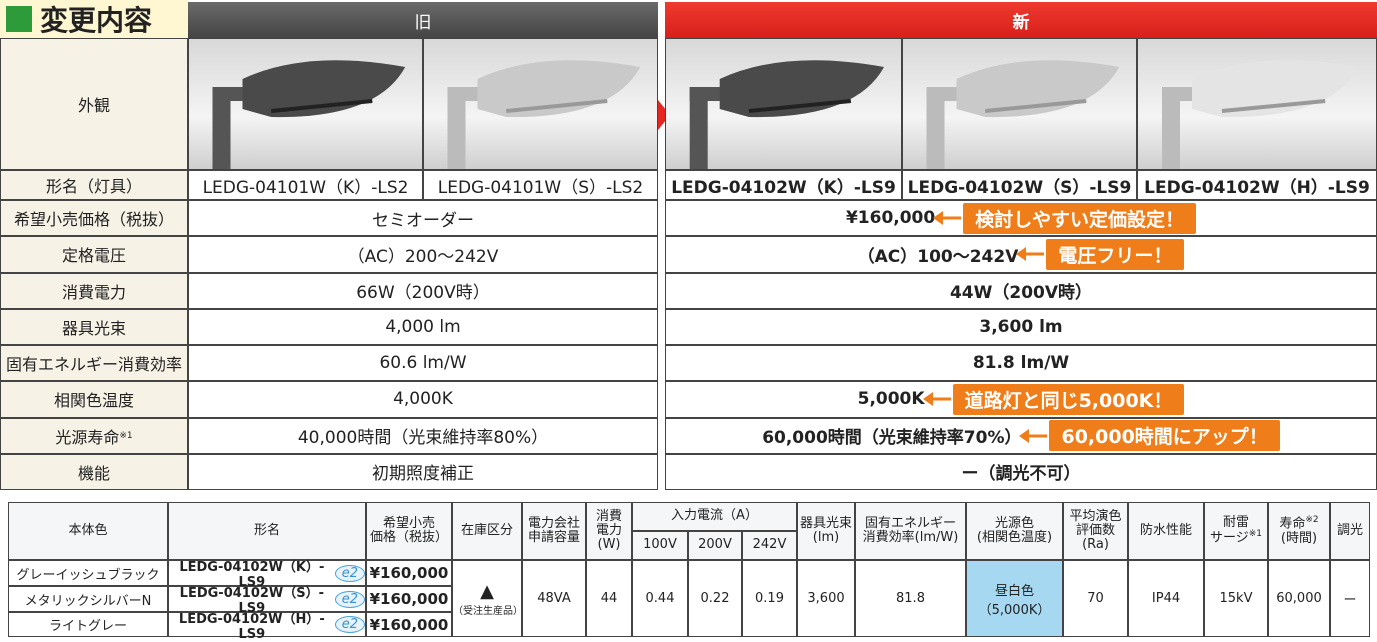 This screenshot has height=642, width=1377. What do you see at coordinates (1068, 399) in the screenshot?
I see `callout: 道路灯と同じ5,000K！` at bounding box center [1068, 399].